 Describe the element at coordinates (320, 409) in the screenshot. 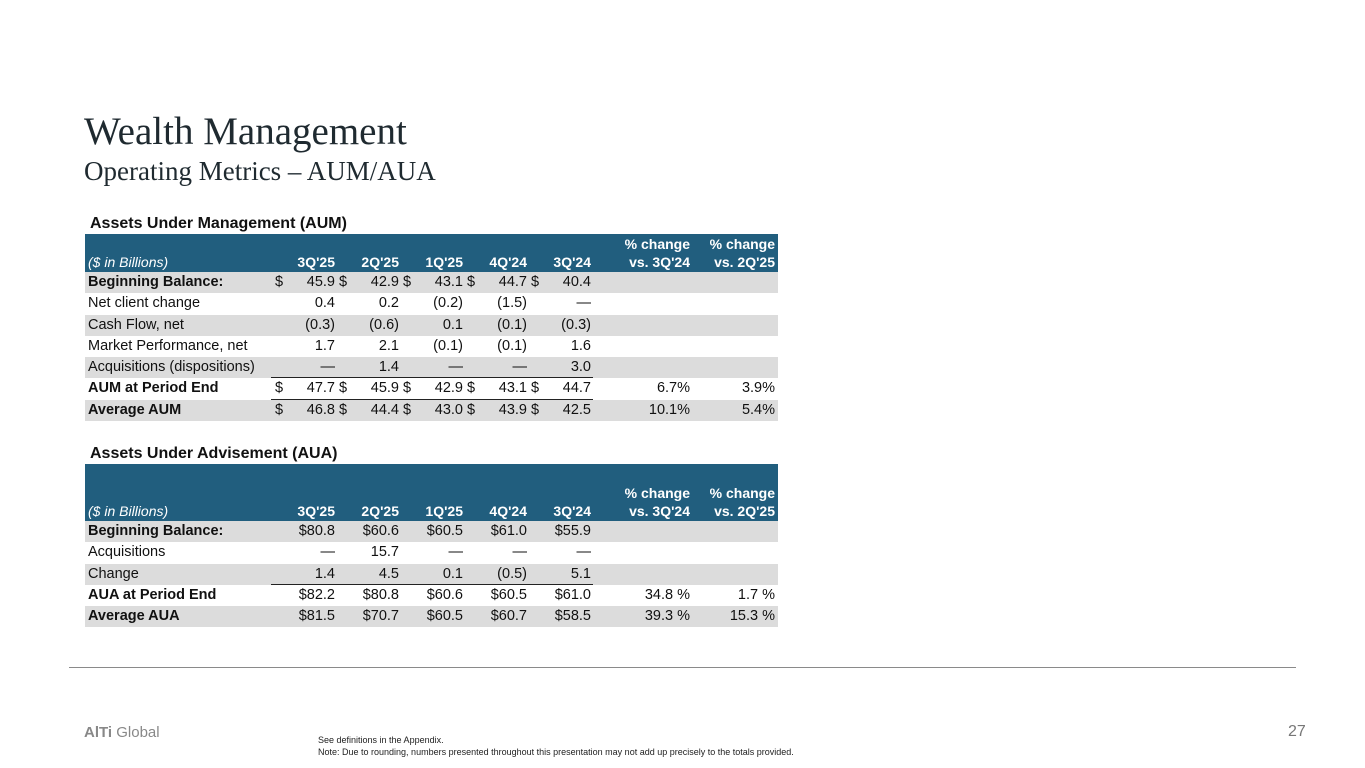

I see `value-cell: 46.8` at that location.